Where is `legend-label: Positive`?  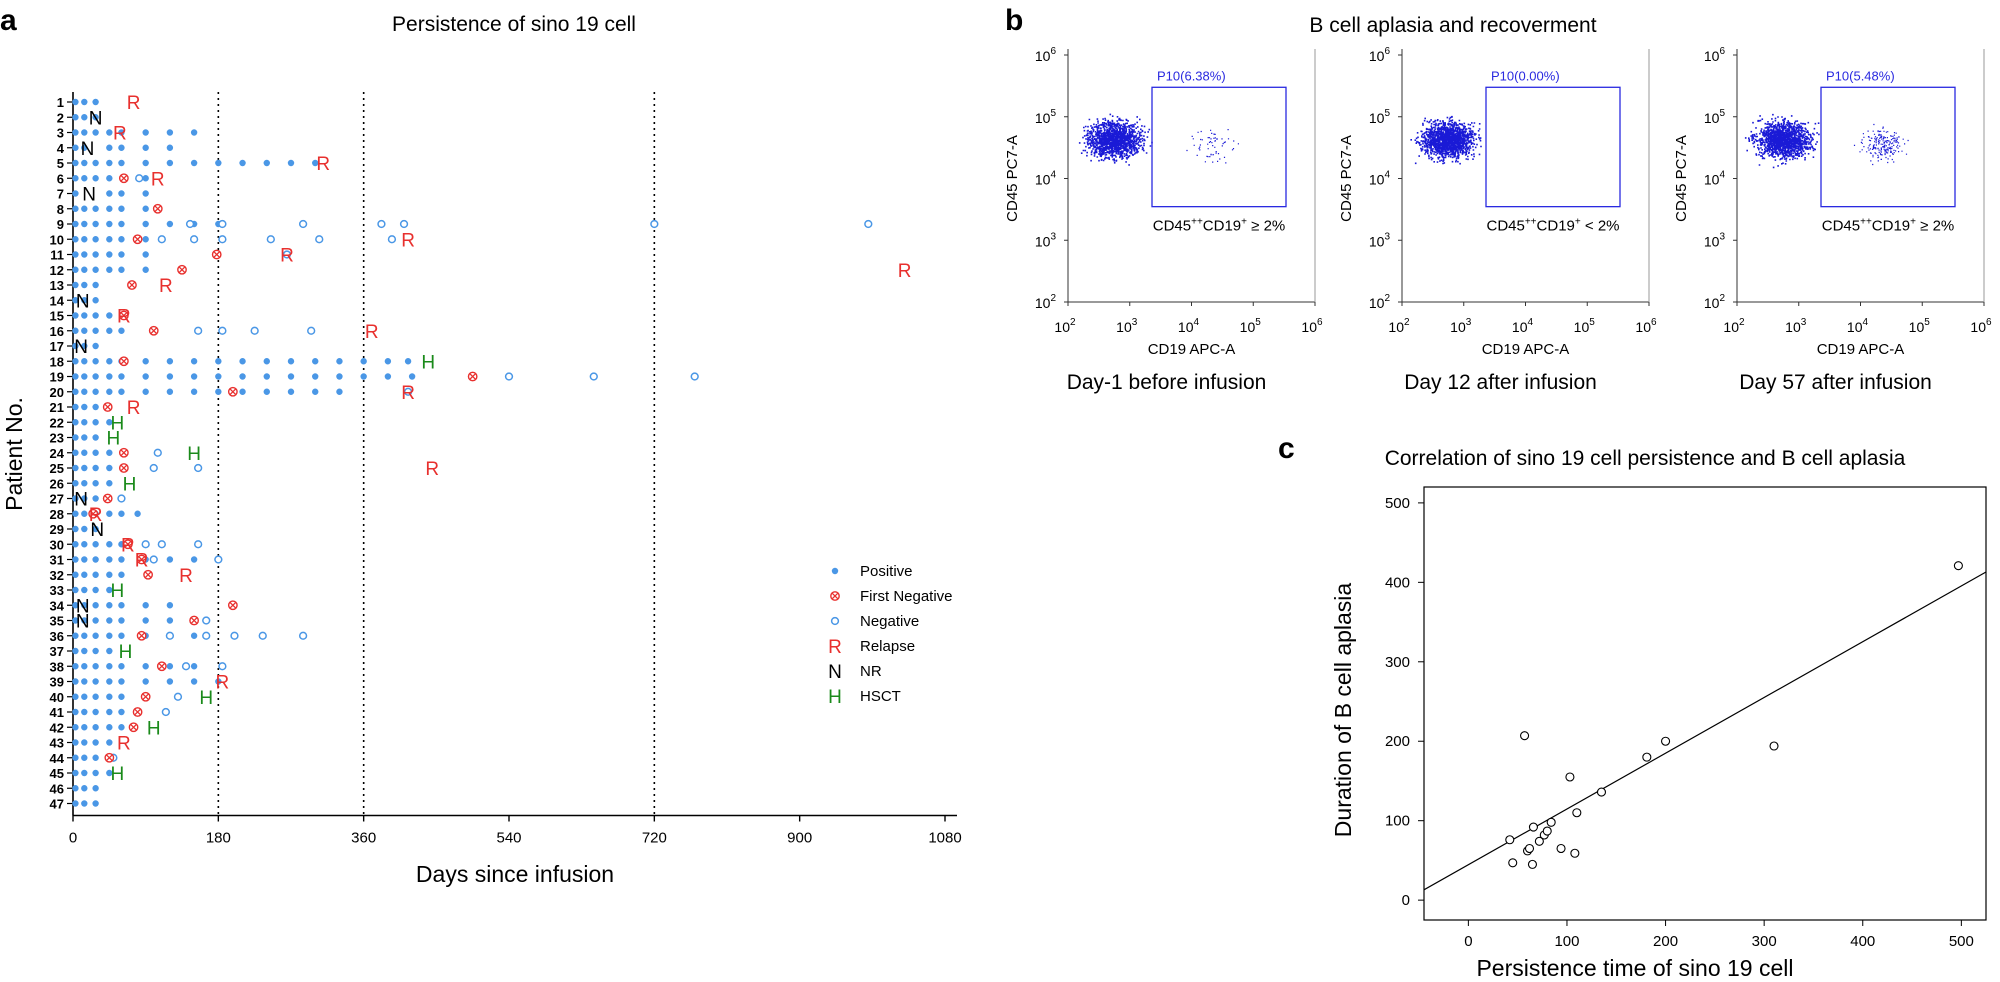
legend-label: Positive is located at coordinates (886, 571).